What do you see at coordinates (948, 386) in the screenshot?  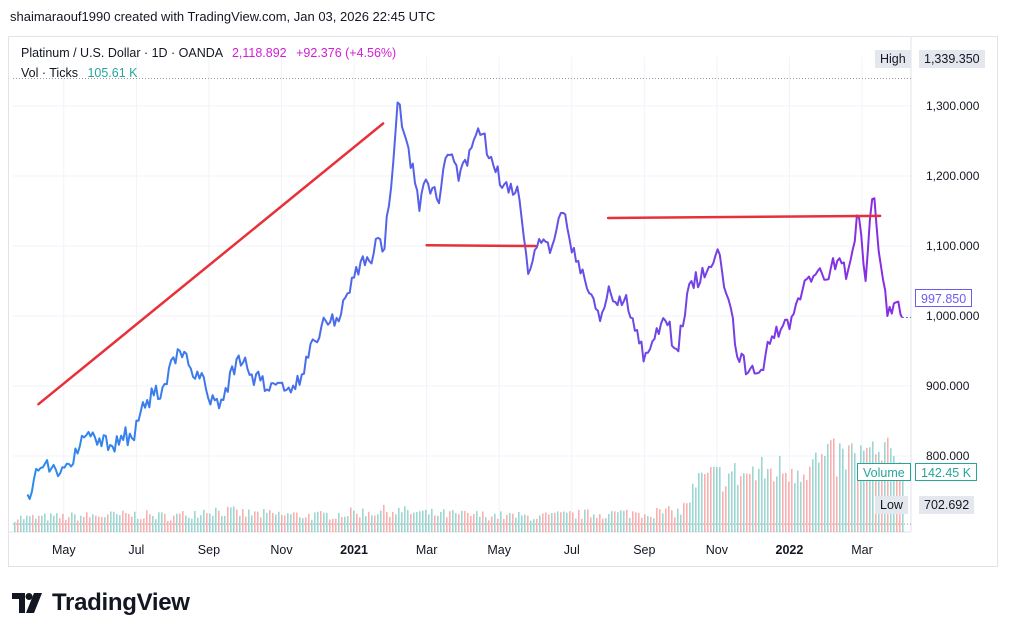 I see `y-tick-label: 900.000` at bounding box center [948, 386].